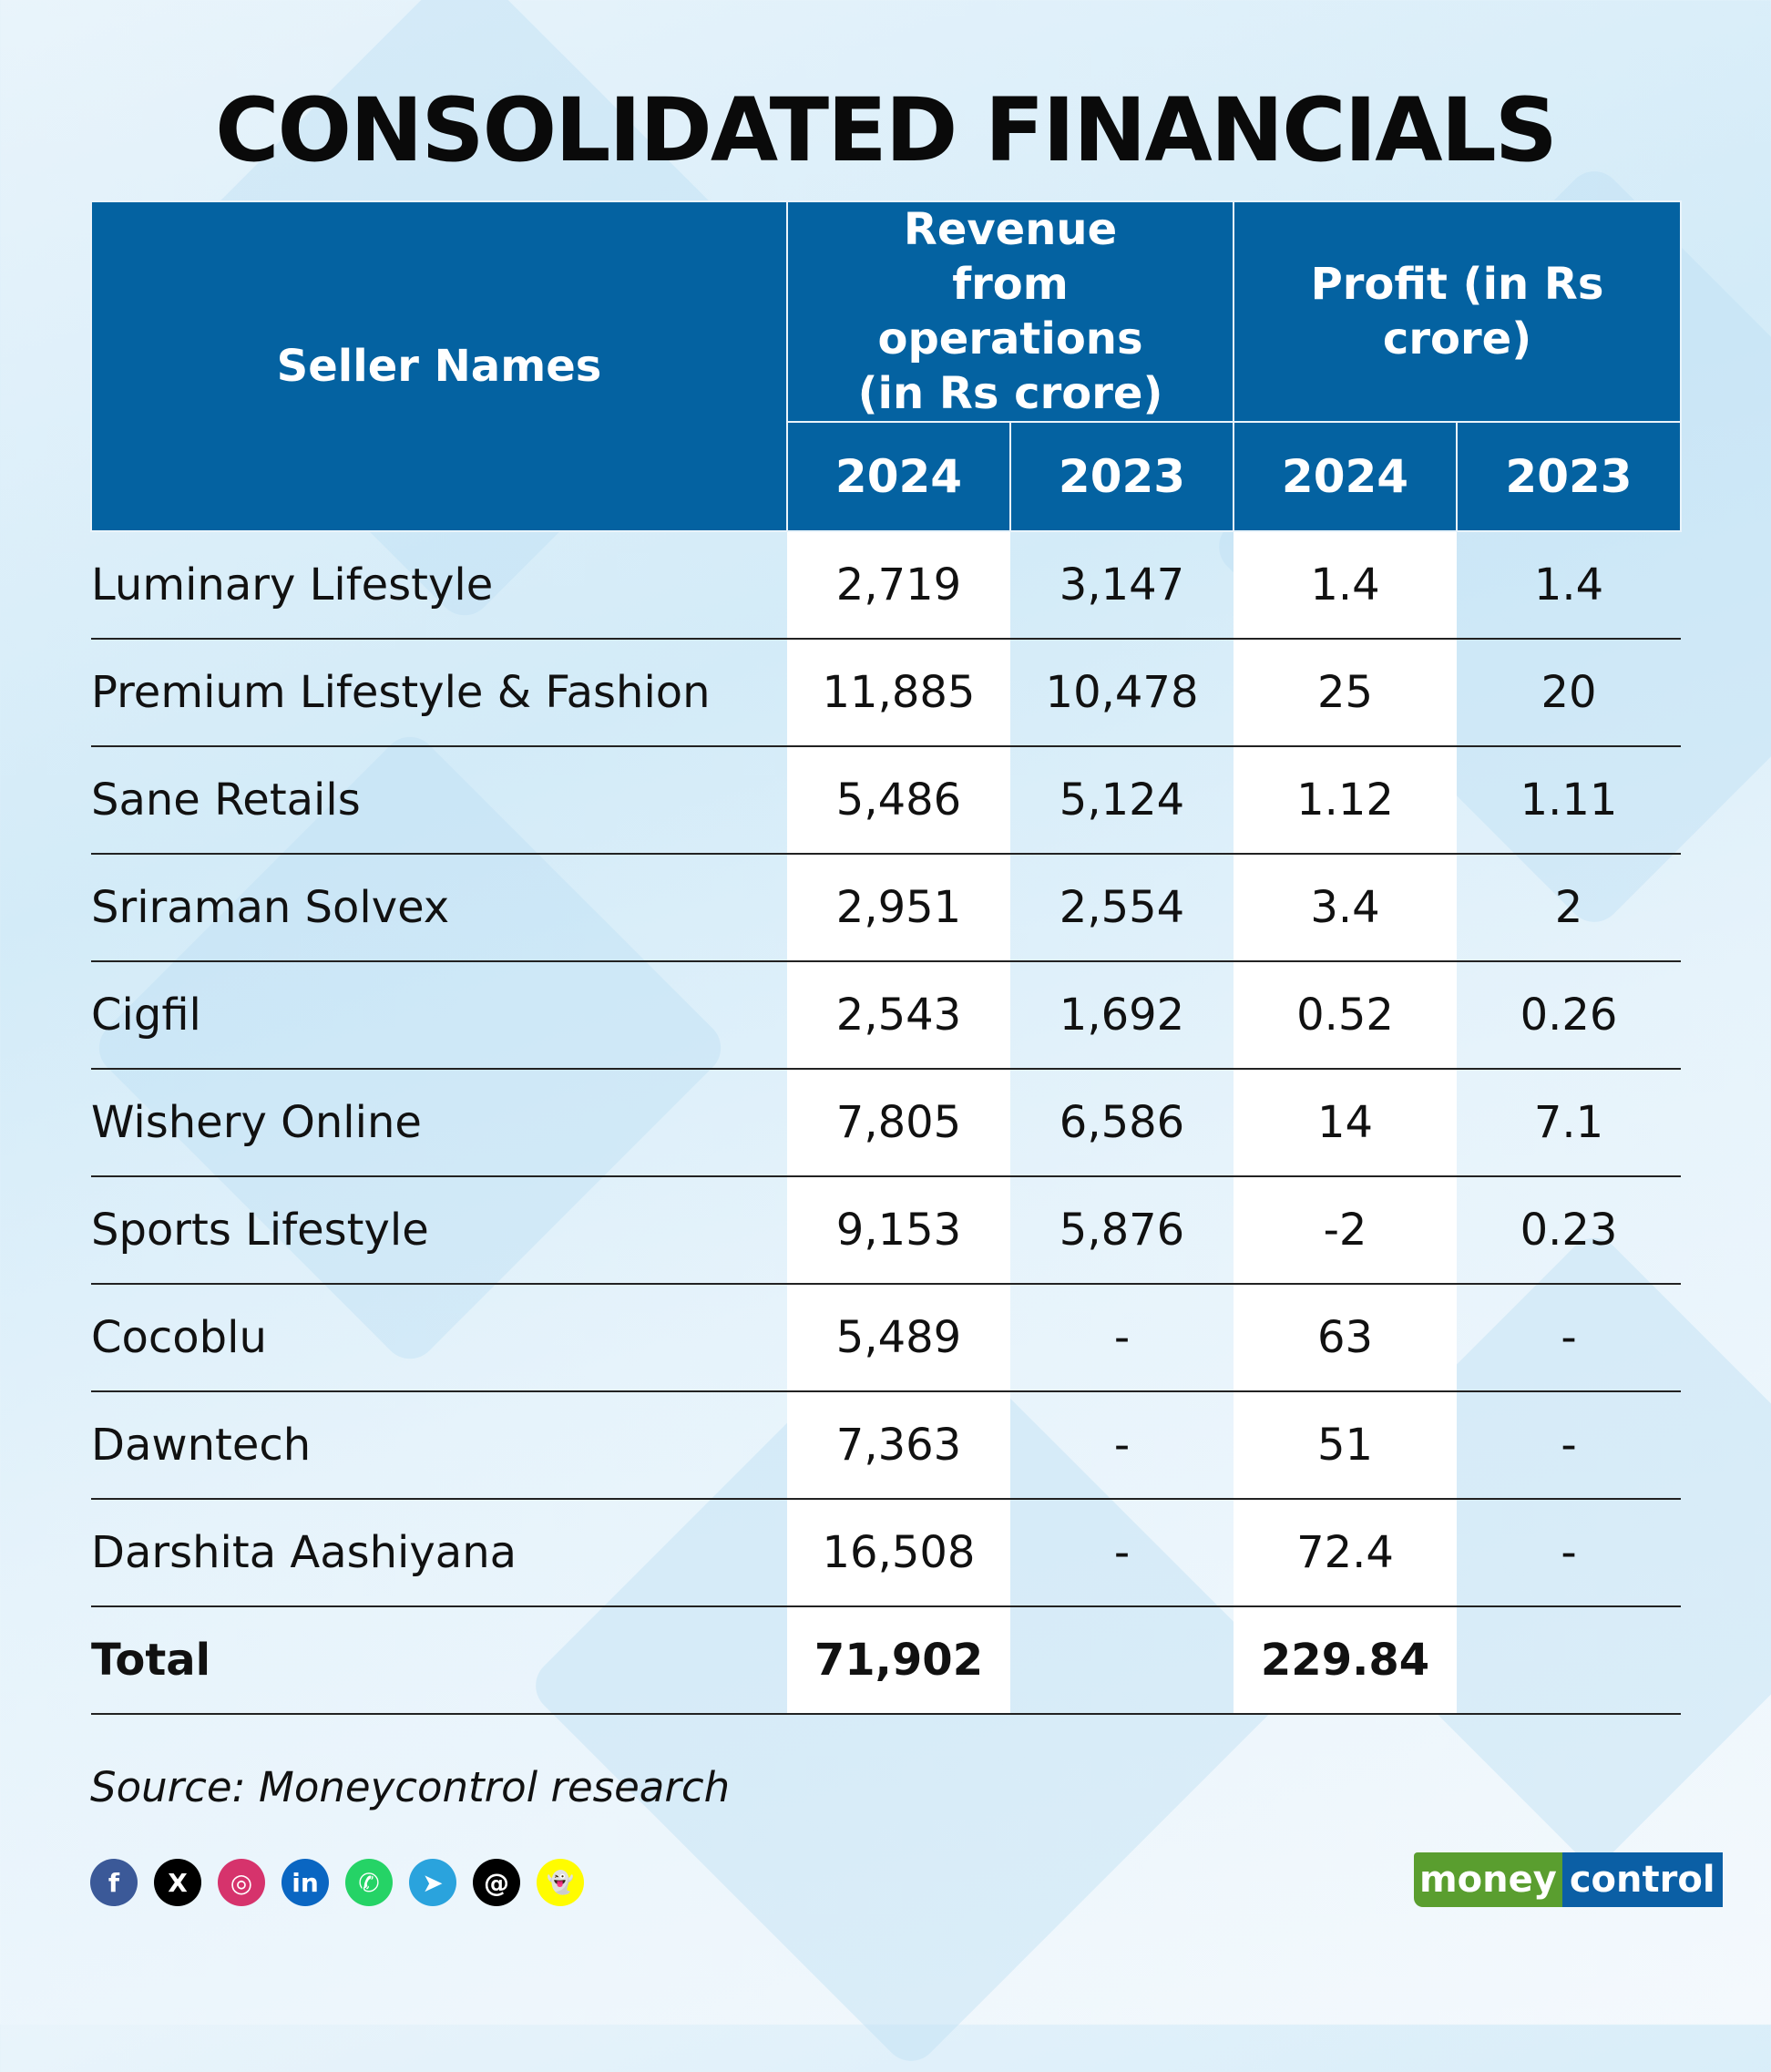  What do you see at coordinates (305, 1882) in the screenshot?
I see `linkedin-icon: in` at bounding box center [305, 1882].